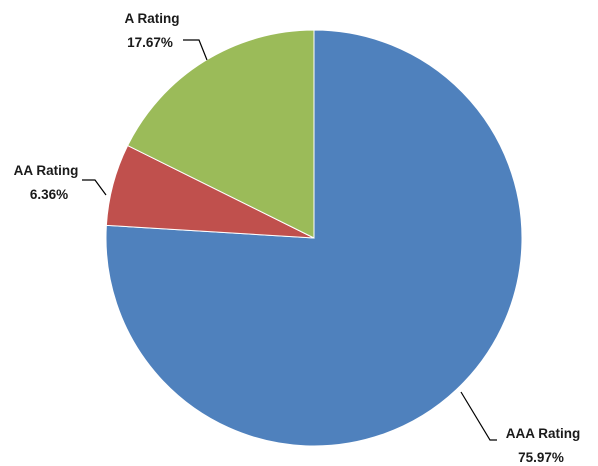  What do you see at coordinates (150, 42) in the screenshot?
I see `slice-label-a-rating-value: 17.67%` at bounding box center [150, 42].